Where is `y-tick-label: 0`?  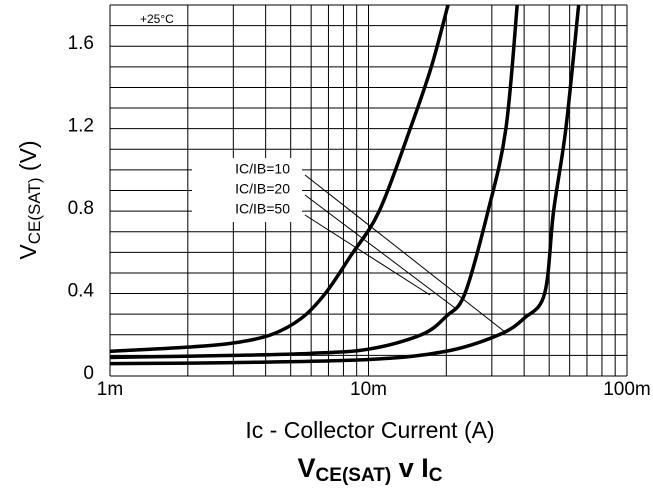 y-tick-label: 0 is located at coordinates (88, 373).